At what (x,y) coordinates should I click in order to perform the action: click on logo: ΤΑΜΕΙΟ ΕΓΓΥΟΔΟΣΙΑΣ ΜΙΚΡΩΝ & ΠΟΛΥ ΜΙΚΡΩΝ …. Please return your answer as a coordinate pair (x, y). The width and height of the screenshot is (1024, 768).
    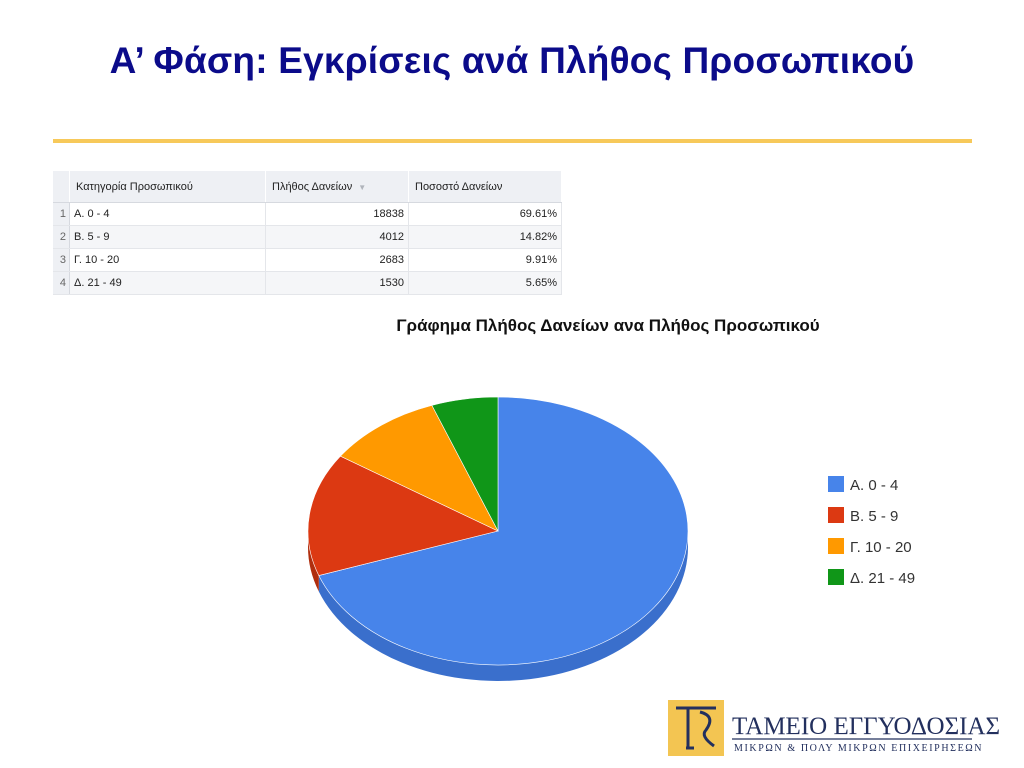
    Looking at the image, I should click on (834, 728).